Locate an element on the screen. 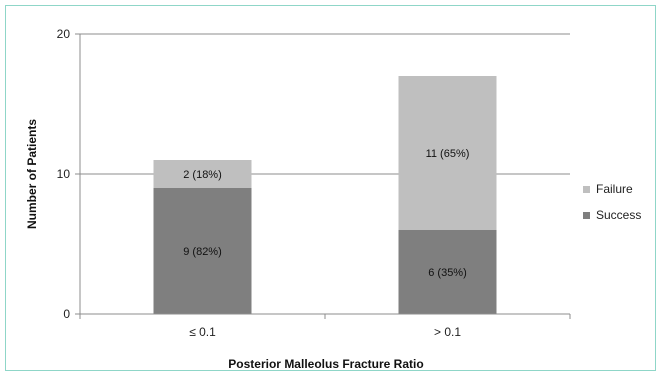  data-label-failure-1: 2 (18%) is located at coordinates (202, 175).